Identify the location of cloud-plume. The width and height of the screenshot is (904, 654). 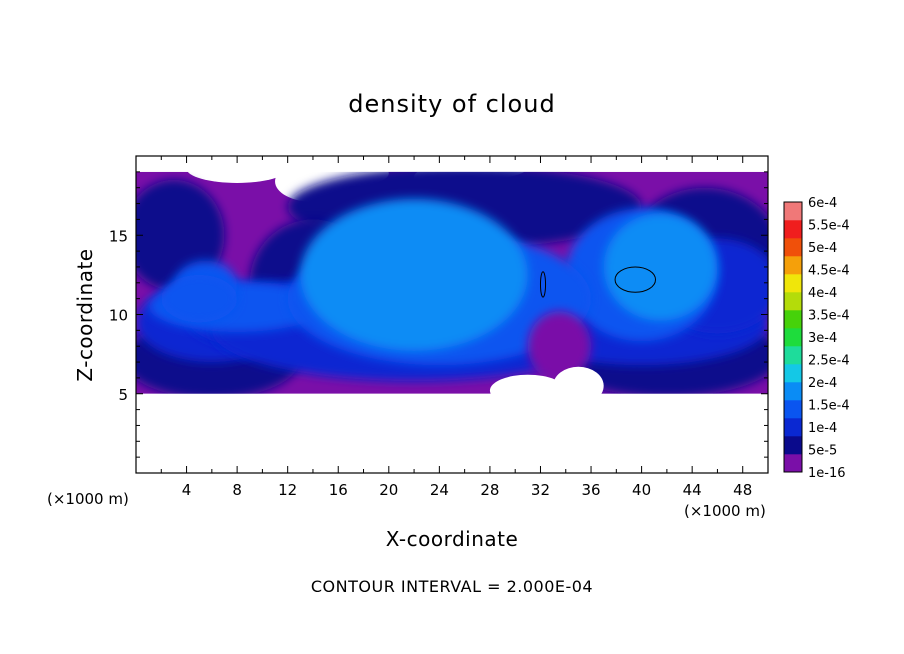
(199, 298).